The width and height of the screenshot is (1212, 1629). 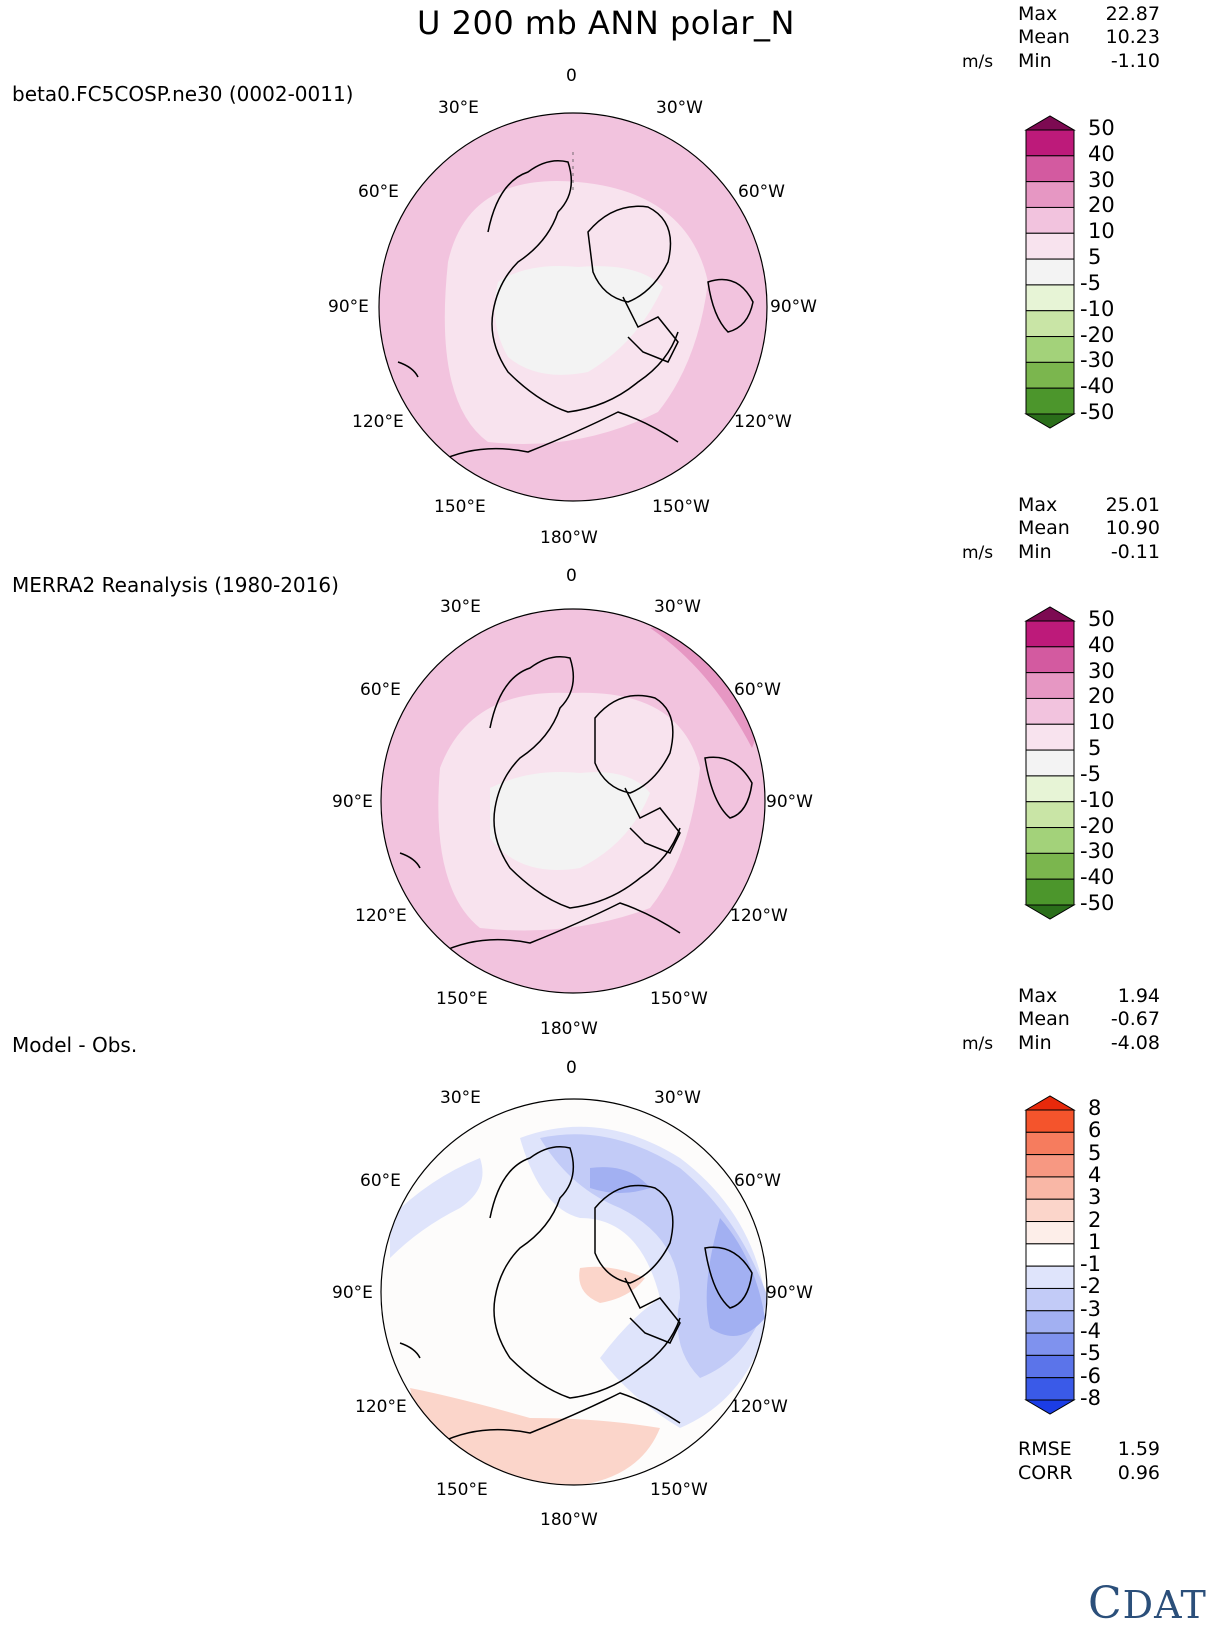 What do you see at coordinates (460, 607) in the screenshot?
I see `lon-label-30e: 30°E` at bounding box center [460, 607].